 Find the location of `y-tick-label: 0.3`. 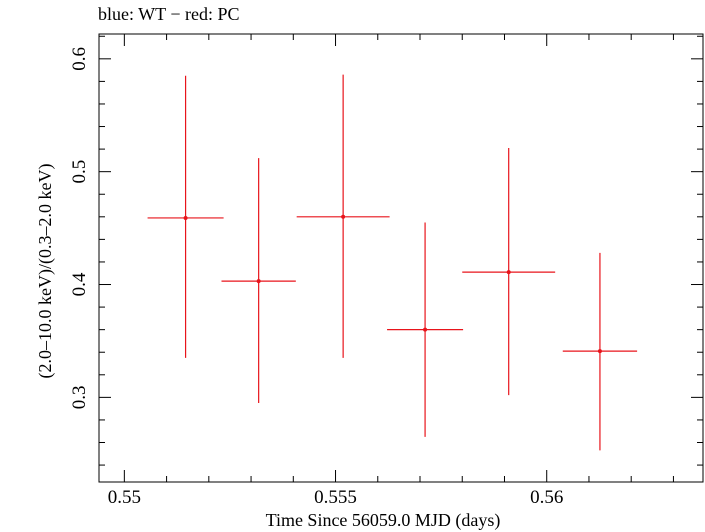

y-tick-label: 0.3 is located at coordinates (79, 397).